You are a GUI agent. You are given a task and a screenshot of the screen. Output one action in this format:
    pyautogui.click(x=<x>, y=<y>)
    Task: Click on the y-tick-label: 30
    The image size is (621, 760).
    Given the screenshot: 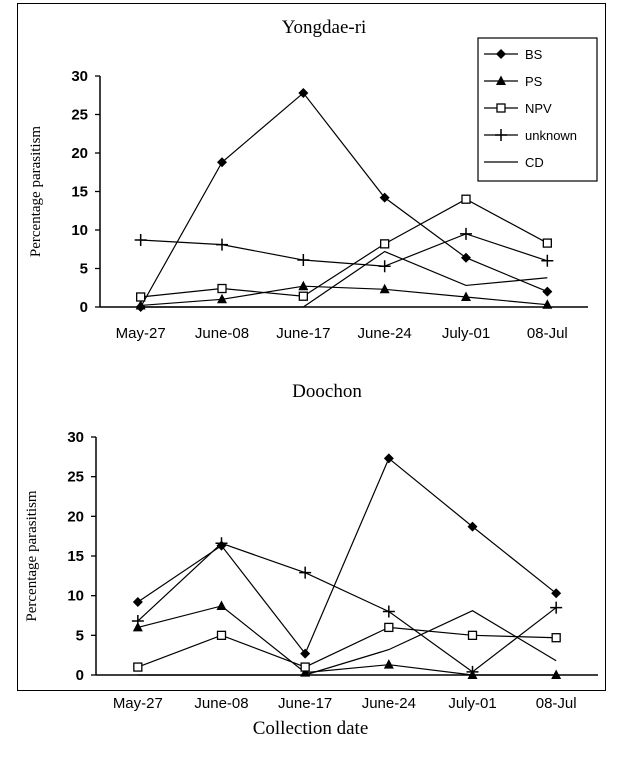 What is the action you would take?
    pyautogui.click(x=79, y=76)
    